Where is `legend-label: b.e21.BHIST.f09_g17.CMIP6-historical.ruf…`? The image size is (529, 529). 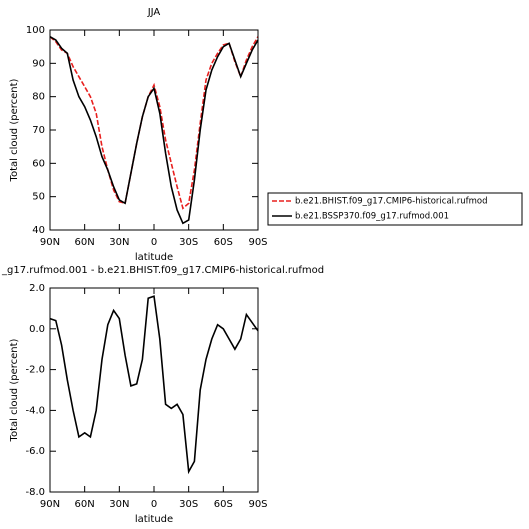 legend-label: b.e21.BHIST.f09_g17.CMIP6-historical.ruf… is located at coordinates (391, 202).